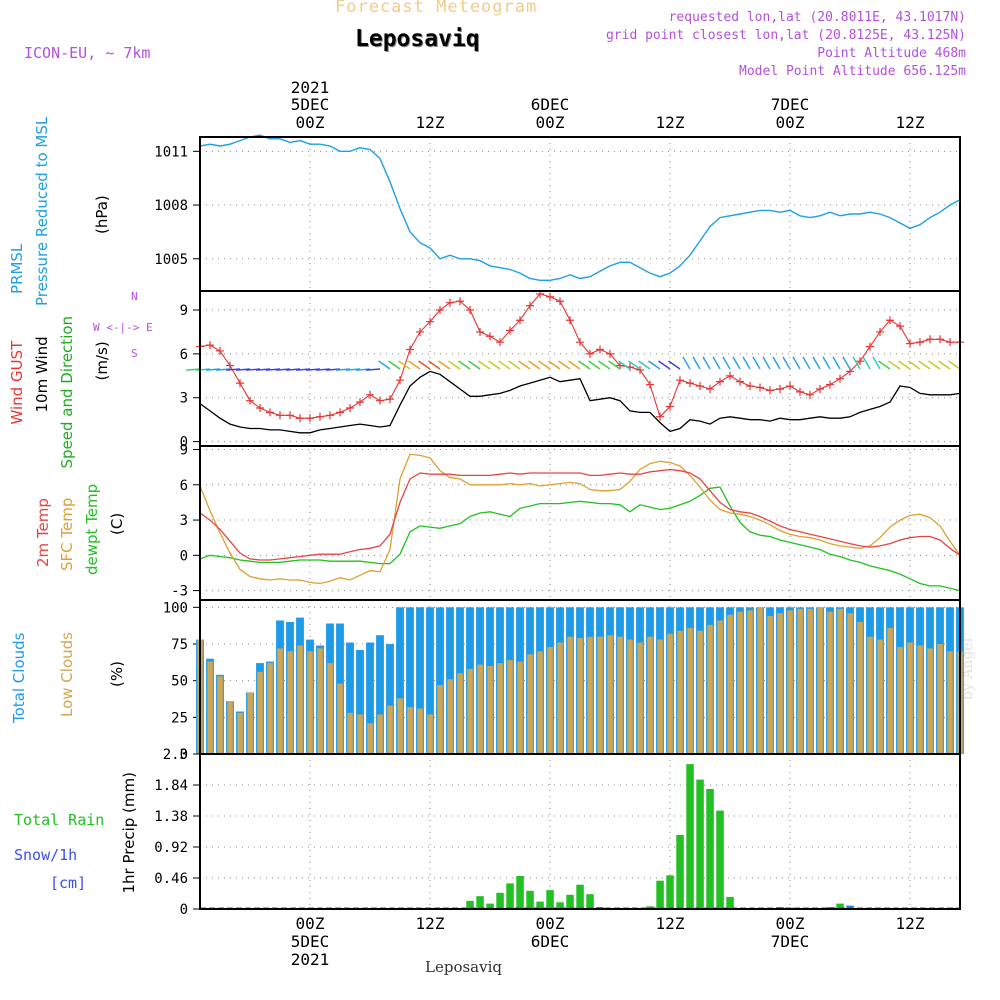 This screenshot has height=1000, width=1000. What do you see at coordinates (184, 399) in the screenshot?
I see `wind-tick-label: 3` at bounding box center [184, 399].